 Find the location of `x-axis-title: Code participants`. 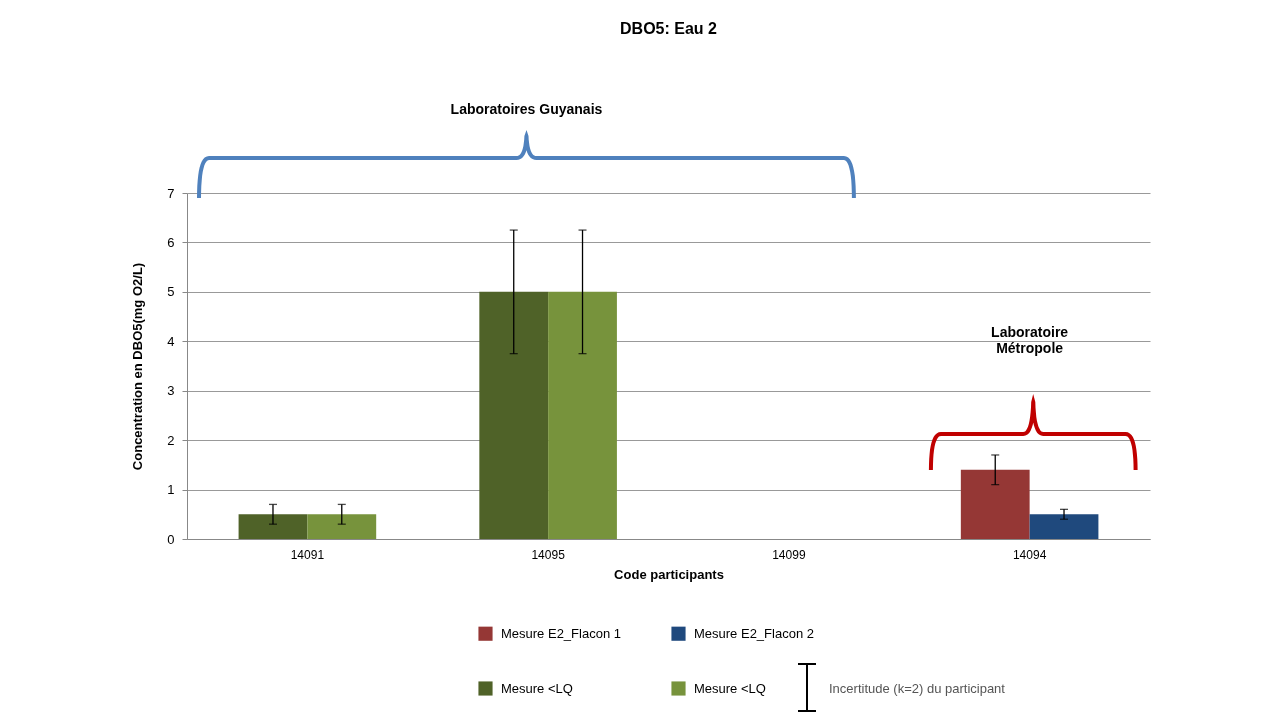

x-axis-title: Code participants is located at coordinates (669, 574).